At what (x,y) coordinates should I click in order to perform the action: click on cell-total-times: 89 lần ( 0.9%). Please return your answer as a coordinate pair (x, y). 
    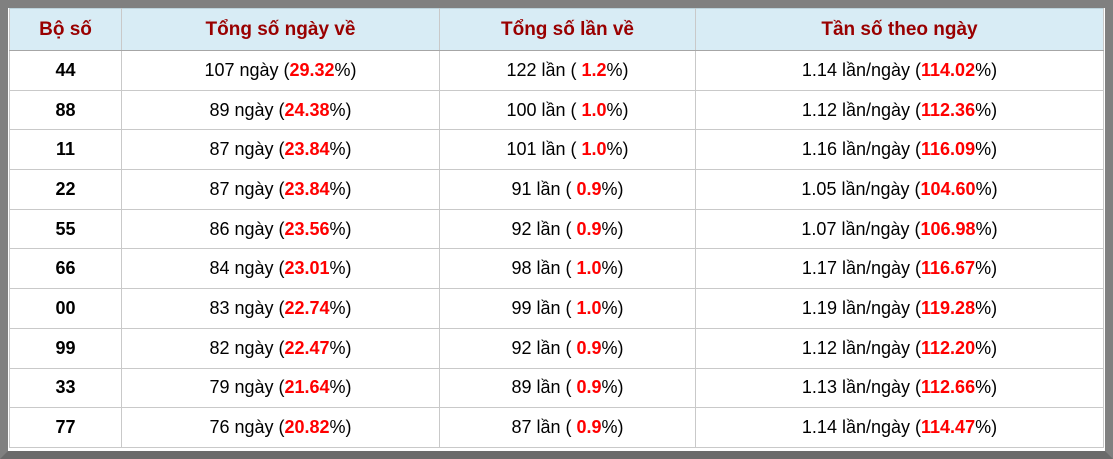
    Looking at the image, I should click on (567, 388).